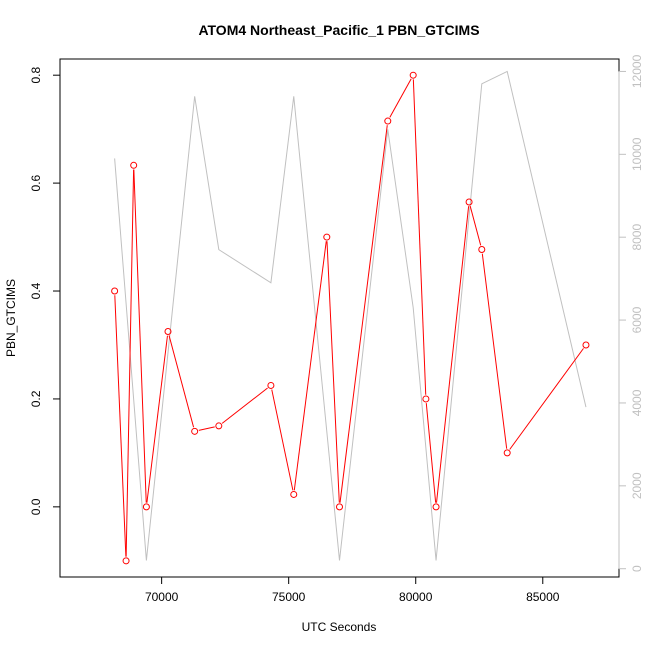  What do you see at coordinates (637, 319) in the screenshot?
I see `y2-tick-label: 6000` at bounding box center [637, 319].